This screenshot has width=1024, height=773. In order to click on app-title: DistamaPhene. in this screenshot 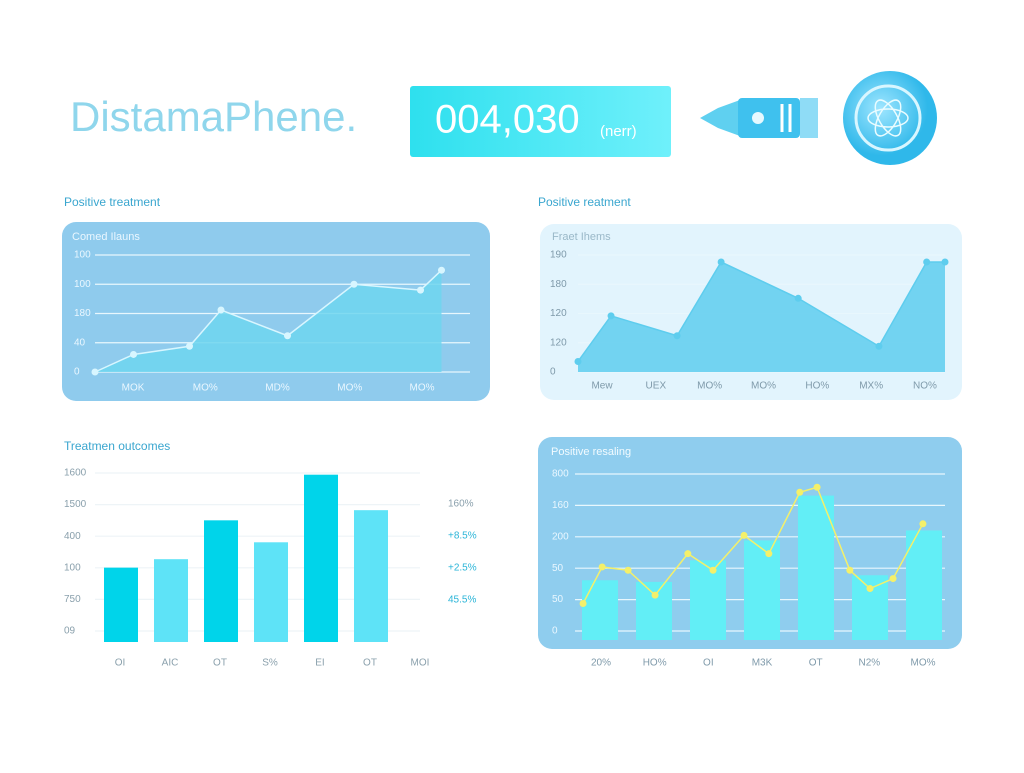, I will do `click(213, 116)`.